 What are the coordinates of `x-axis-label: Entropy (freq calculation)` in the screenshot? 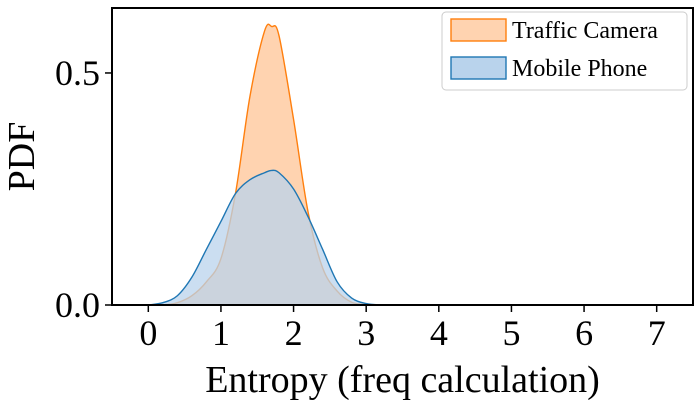 It's located at (402, 379).